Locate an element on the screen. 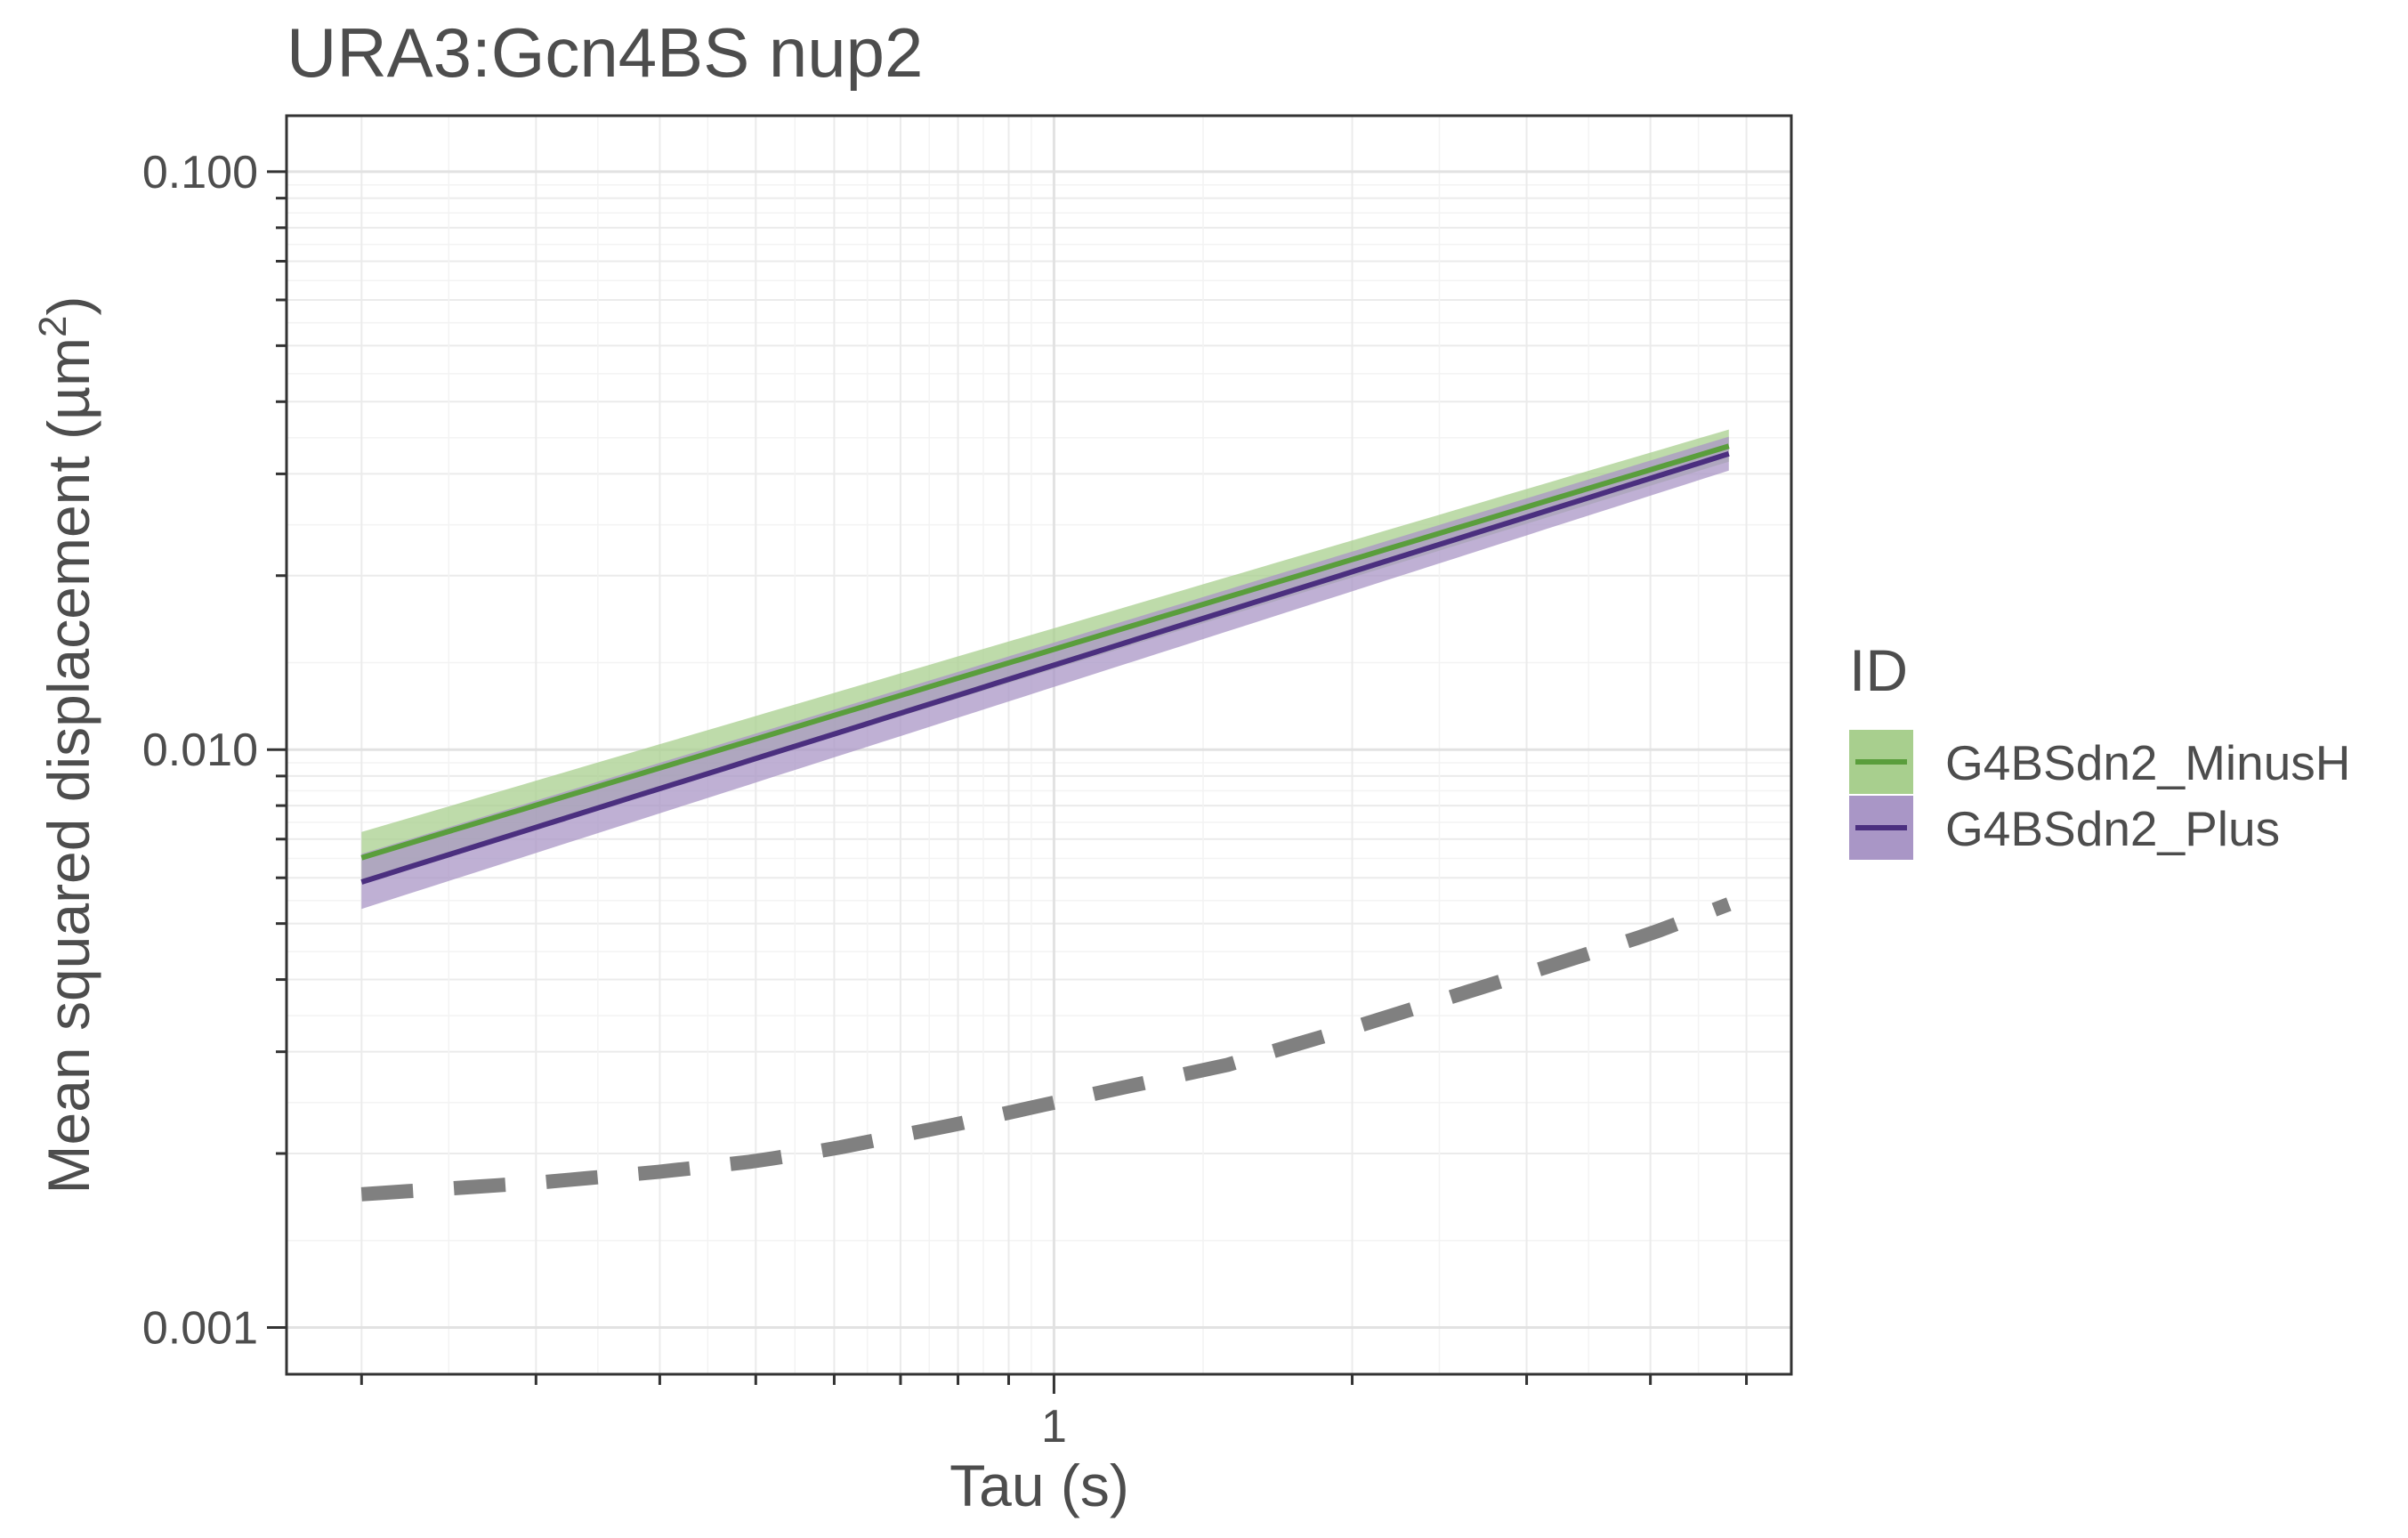  x-axis-title: Tau (s) is located at coordinates (1039, 1485).